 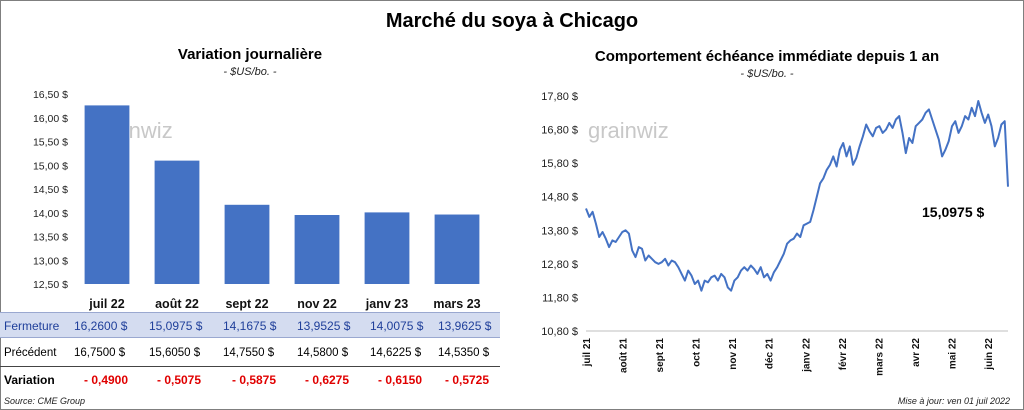 What do you see at coordinates (176, 326) in the screenshot?
I see `table-cell: 15,0975 $` at bounding box center [176, 326].